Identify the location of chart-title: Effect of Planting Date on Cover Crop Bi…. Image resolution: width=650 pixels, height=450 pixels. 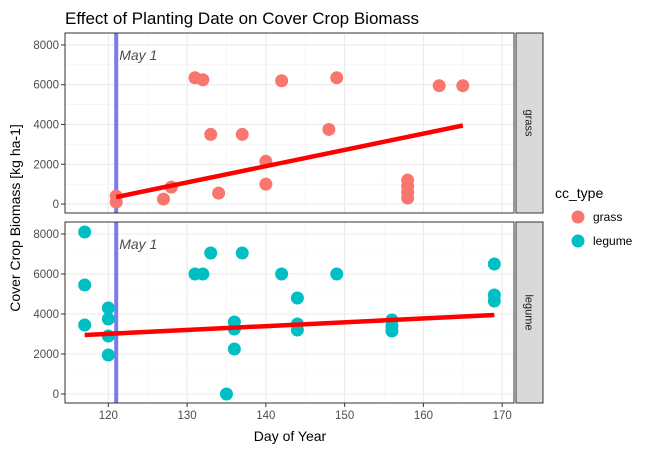
(242, 18).